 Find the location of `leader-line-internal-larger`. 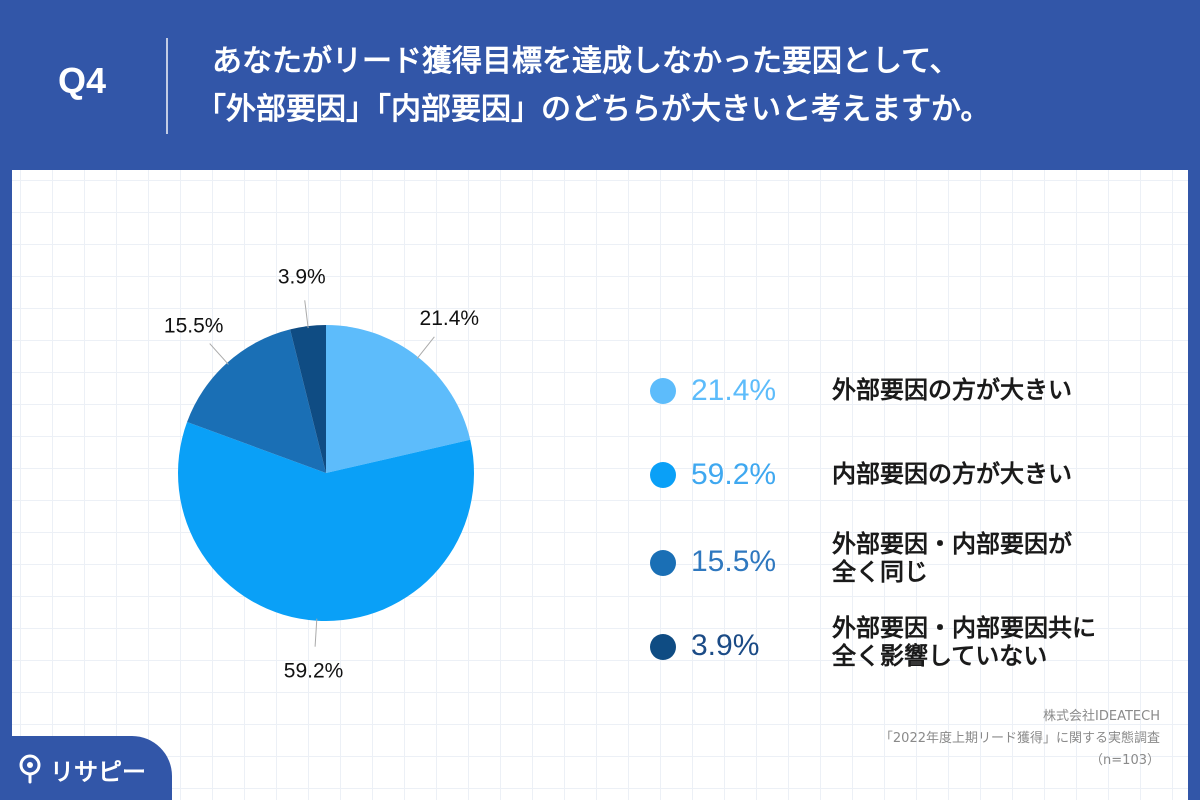

leader-line-internal-larger is located at coordinates (316, 632).